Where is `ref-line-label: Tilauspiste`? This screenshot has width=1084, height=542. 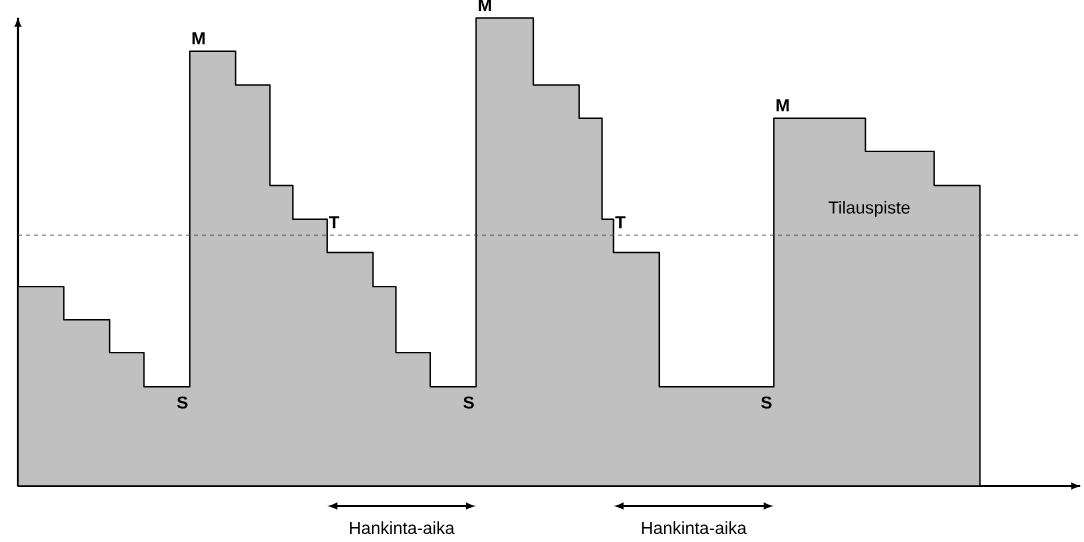 ref-line-label: Tilauspiste is located at coordinates (869, 209).